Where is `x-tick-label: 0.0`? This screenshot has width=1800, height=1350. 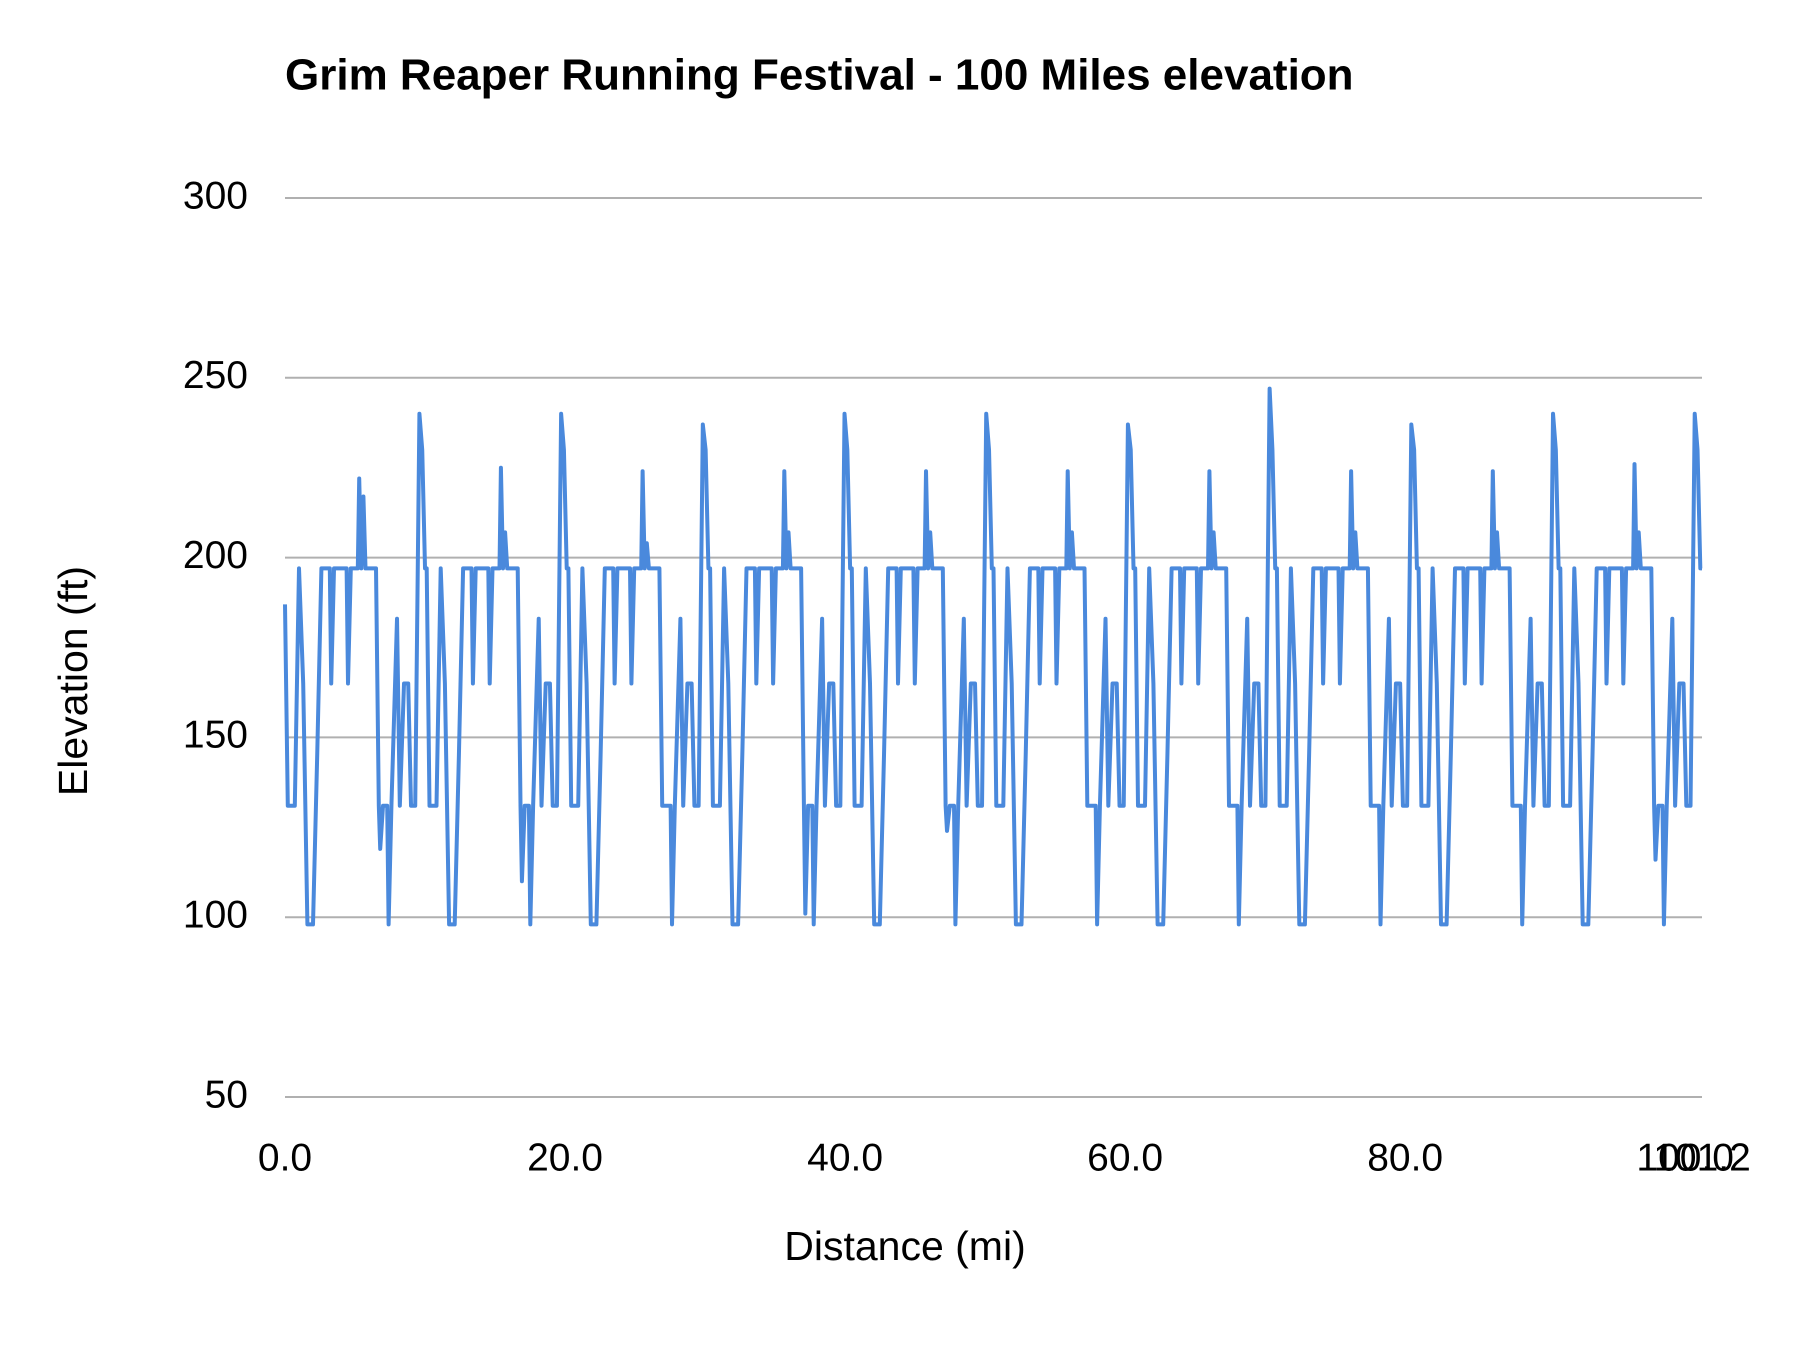
x-tick-label: 0.0 is located at coordinates (285, 1157).